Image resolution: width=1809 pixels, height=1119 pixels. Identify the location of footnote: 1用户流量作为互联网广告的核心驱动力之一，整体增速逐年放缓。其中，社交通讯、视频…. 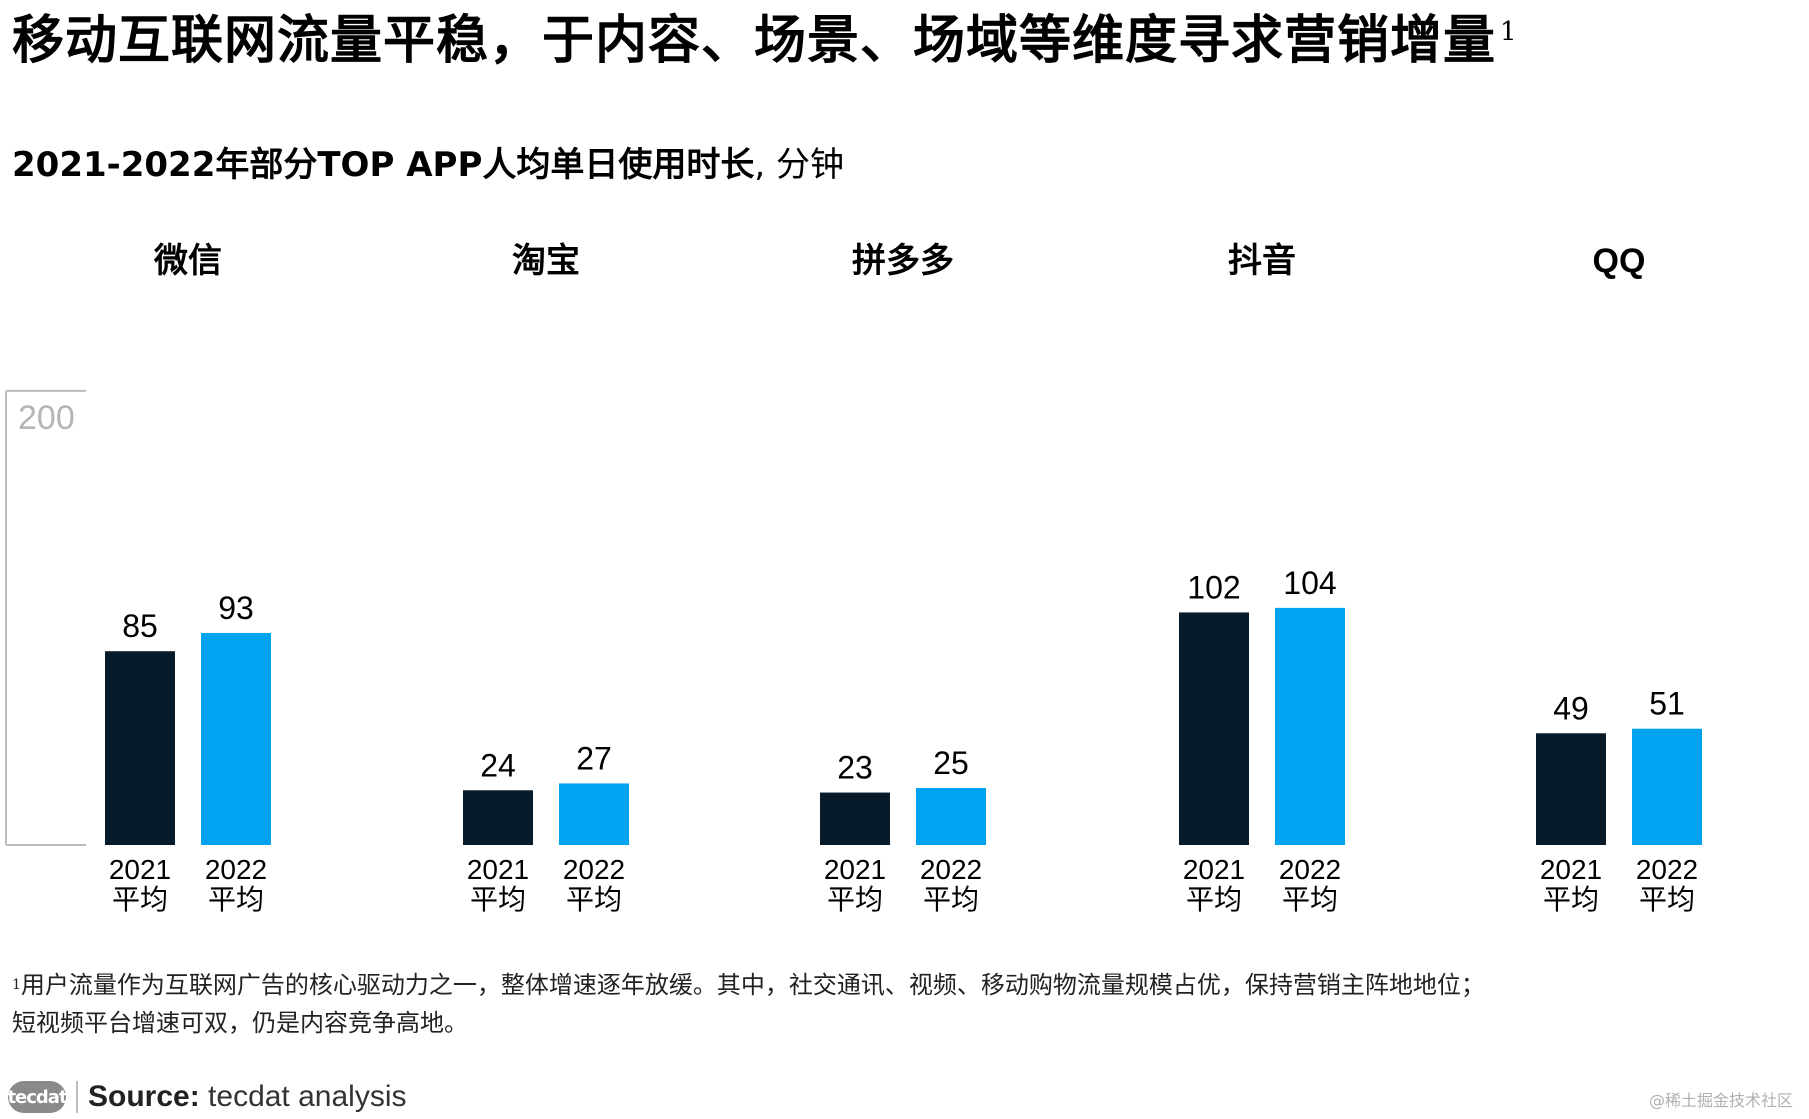
(748, 1004).